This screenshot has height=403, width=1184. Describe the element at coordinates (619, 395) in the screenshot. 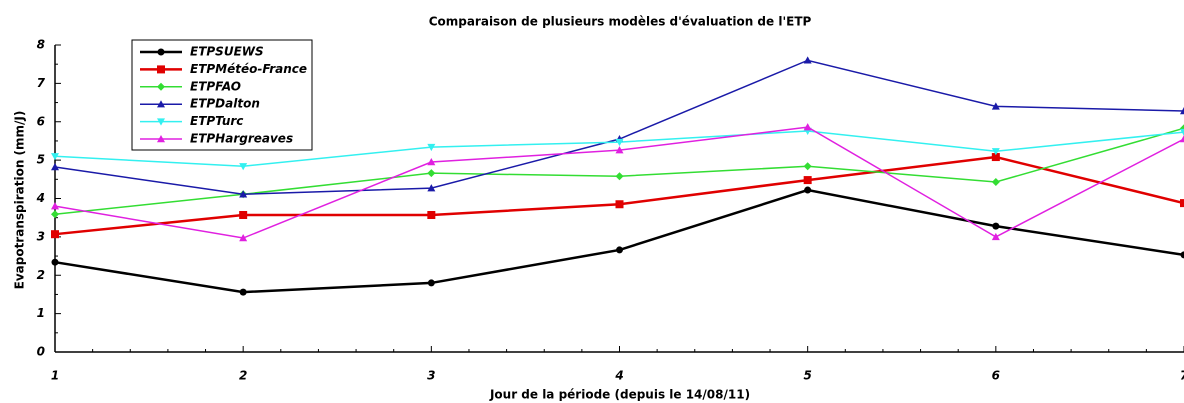

I see `x-axis-label: Jour de la période (depuis le 14/08/11)` at that location.